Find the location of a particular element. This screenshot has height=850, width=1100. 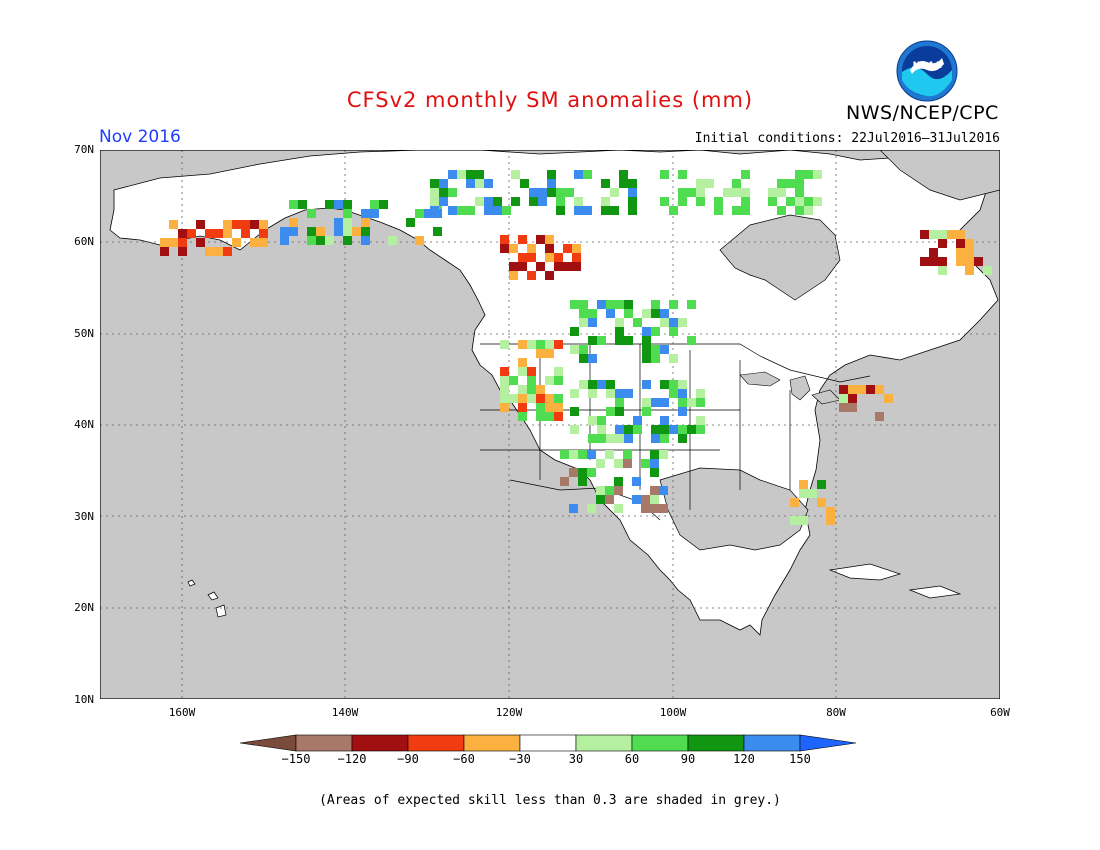

initial-conditions: Initial conditions: 22Jul2016–31Jul2016 is located at coordinates (847, 138).